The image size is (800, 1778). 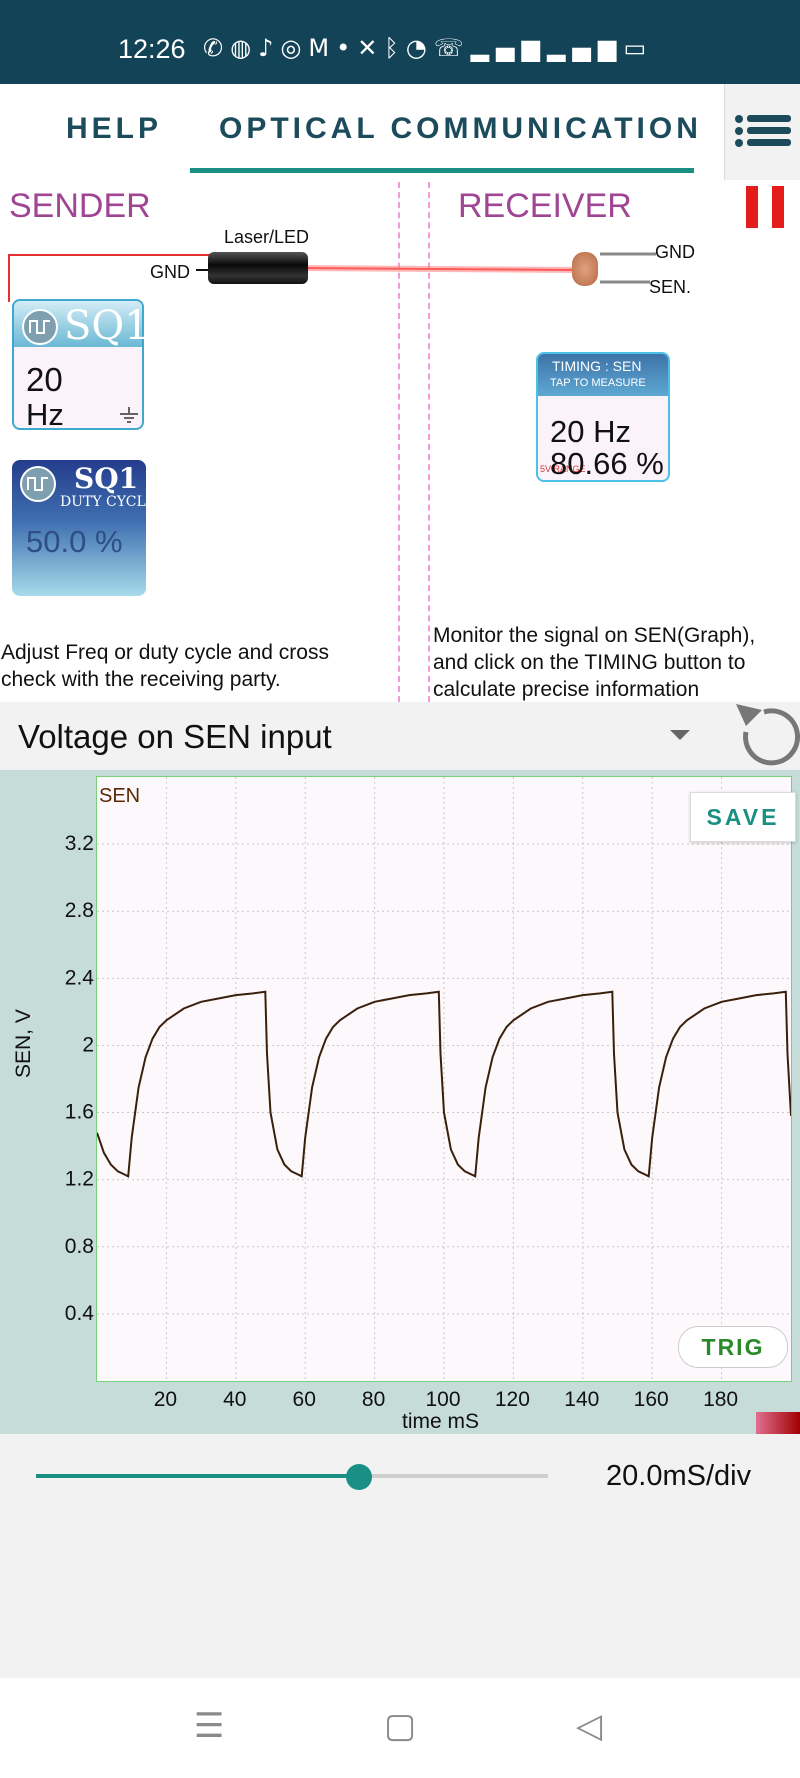 What do you see at coordinates (79, 910) in the screenshot?
I see `y-tick-label: 2.8` at bounding box center [79, 910].